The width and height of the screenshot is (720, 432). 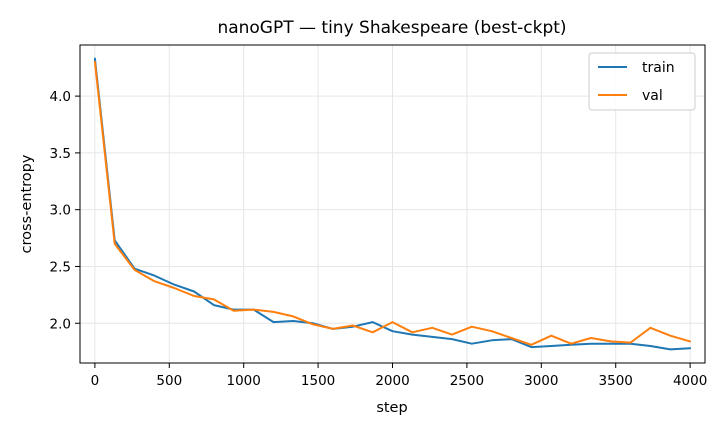 What do you see at coordinates (541, 381) in the screenshot?
I see `x-tick-label: 3000` at bounding box center [541, 381].